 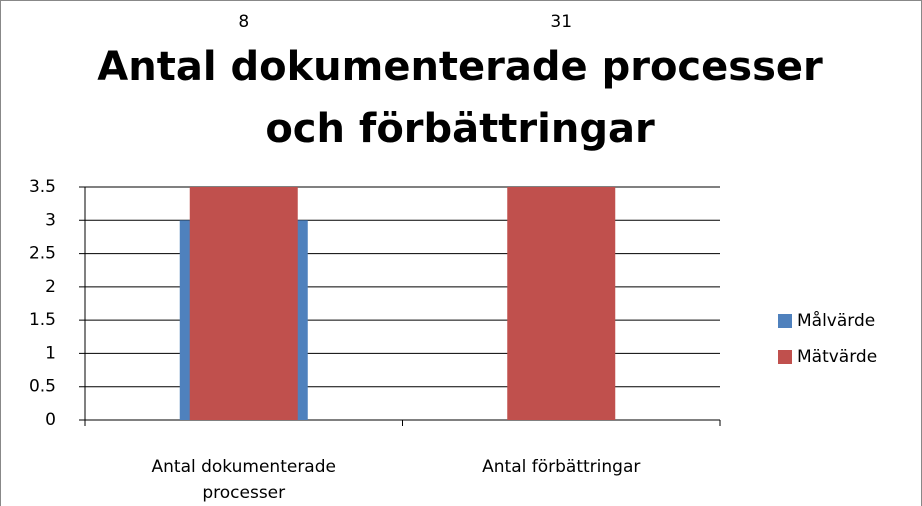 What do you see at coordinates (243, 480) in the screenshot?
I see `x-tick-label: Antal dokumenterade processer` at bounding box center [243, 480].